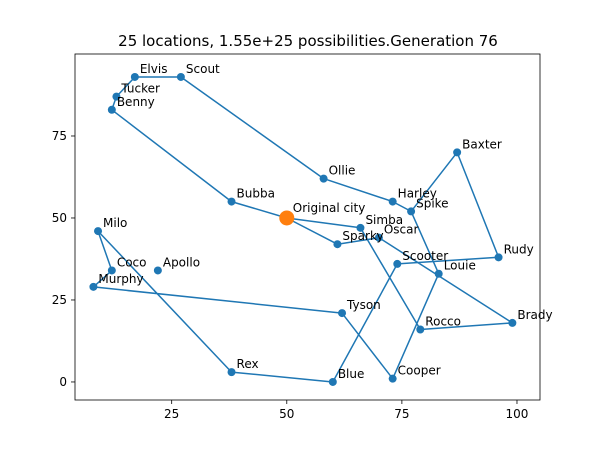 This screenshot has height=450, width=600. Describe the element at coordinates (512, 322) in the screenshot. I see `city-point-brady` at that location.